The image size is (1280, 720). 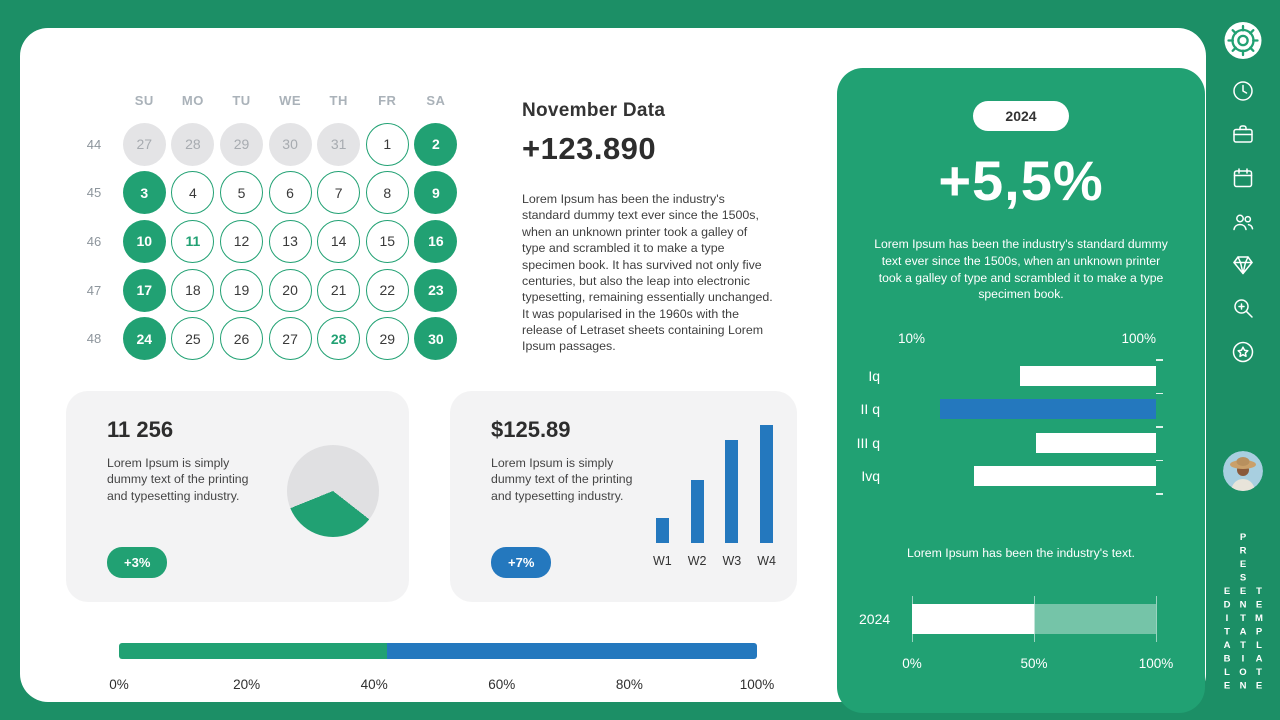 I want to click on calendar-day: 17, so click(x=144, y=290).